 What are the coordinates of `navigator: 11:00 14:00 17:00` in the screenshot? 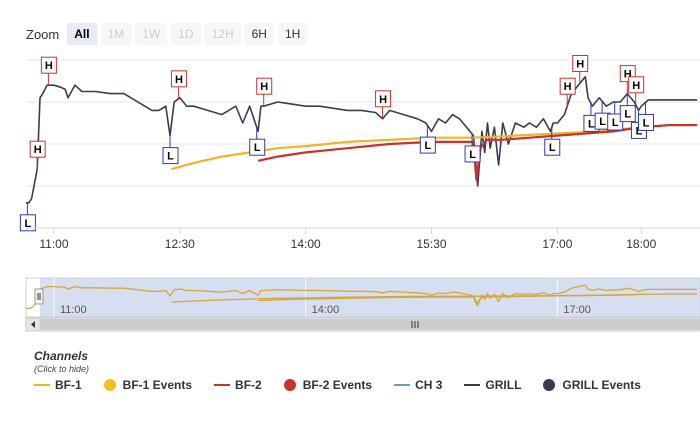 It's located at (362, 304).